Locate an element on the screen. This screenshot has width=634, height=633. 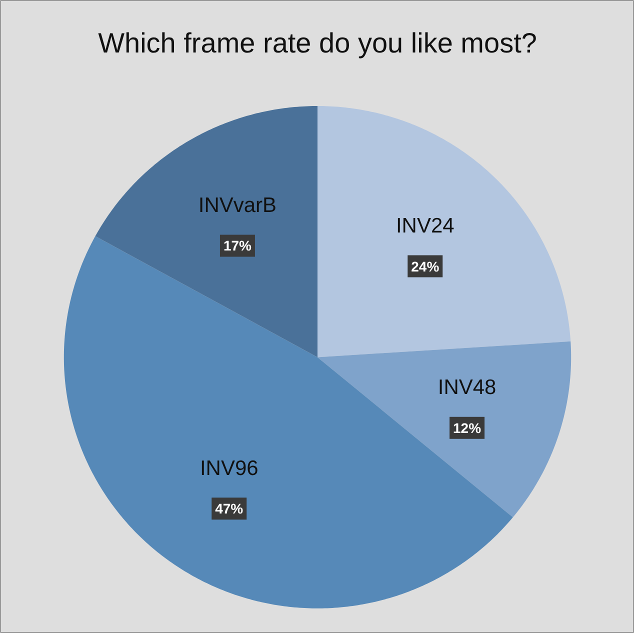
data-label: 12% is located at coordinates (467, 428).